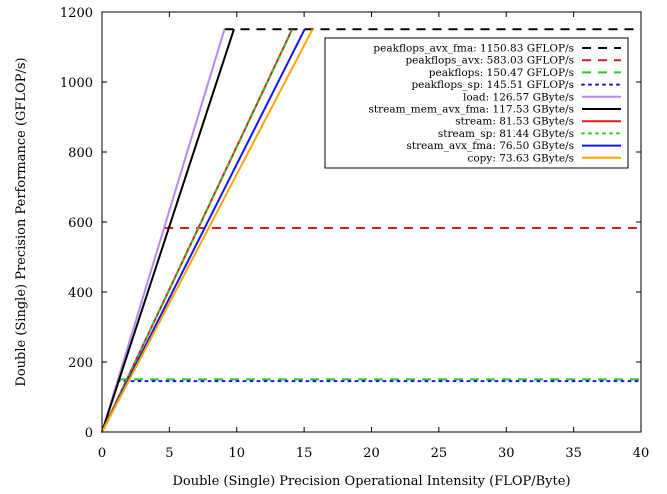 The image size is (667, 494). I want to click on x-tick-label: 15, so click(304, 453).